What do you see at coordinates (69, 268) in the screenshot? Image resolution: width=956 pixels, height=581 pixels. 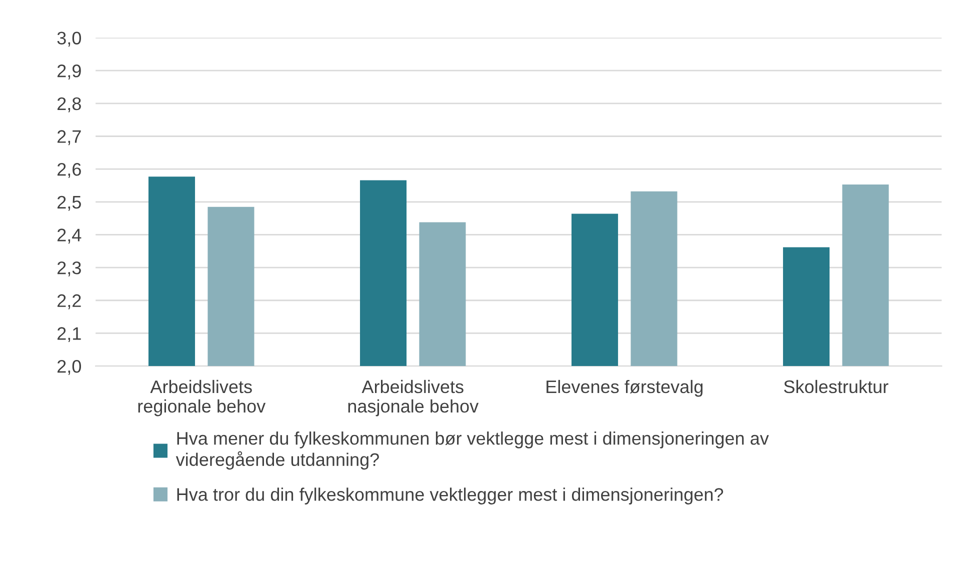 I see `y-tick-label: 2,3` at bounding box center [69, 268].